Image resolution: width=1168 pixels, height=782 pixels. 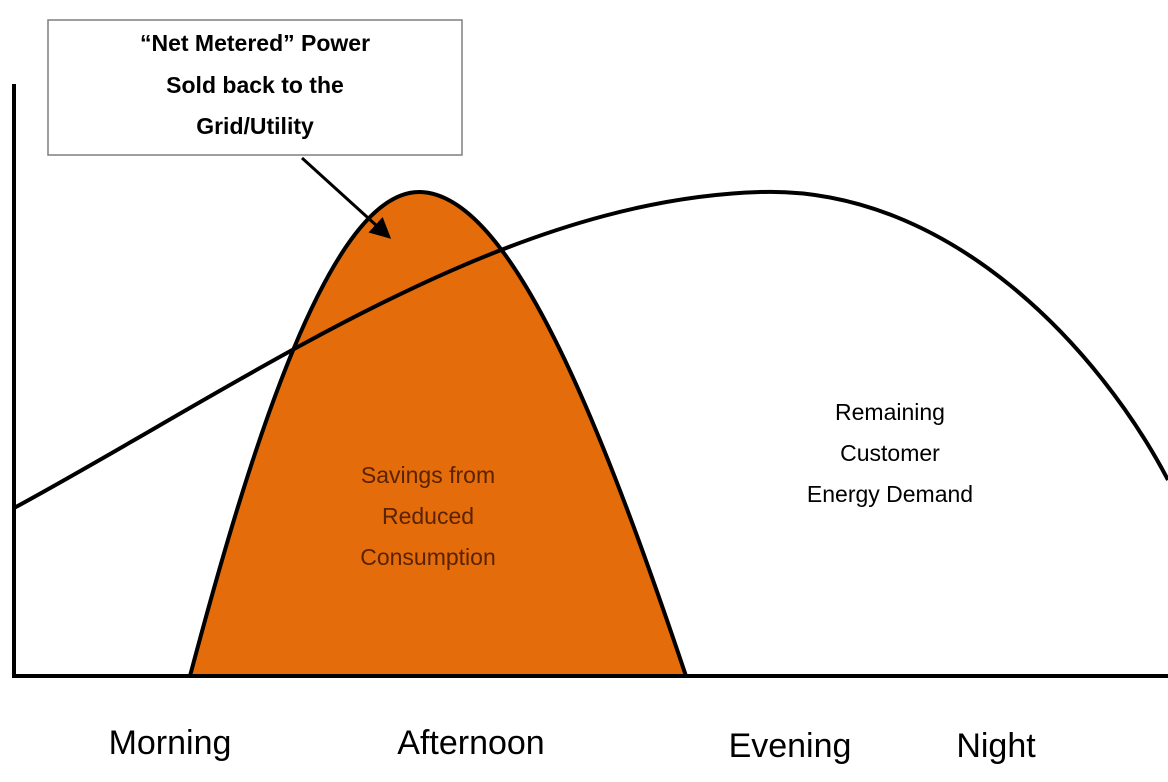 I want to click on callout-text: Sold back to the, so click(x=255, y=85).